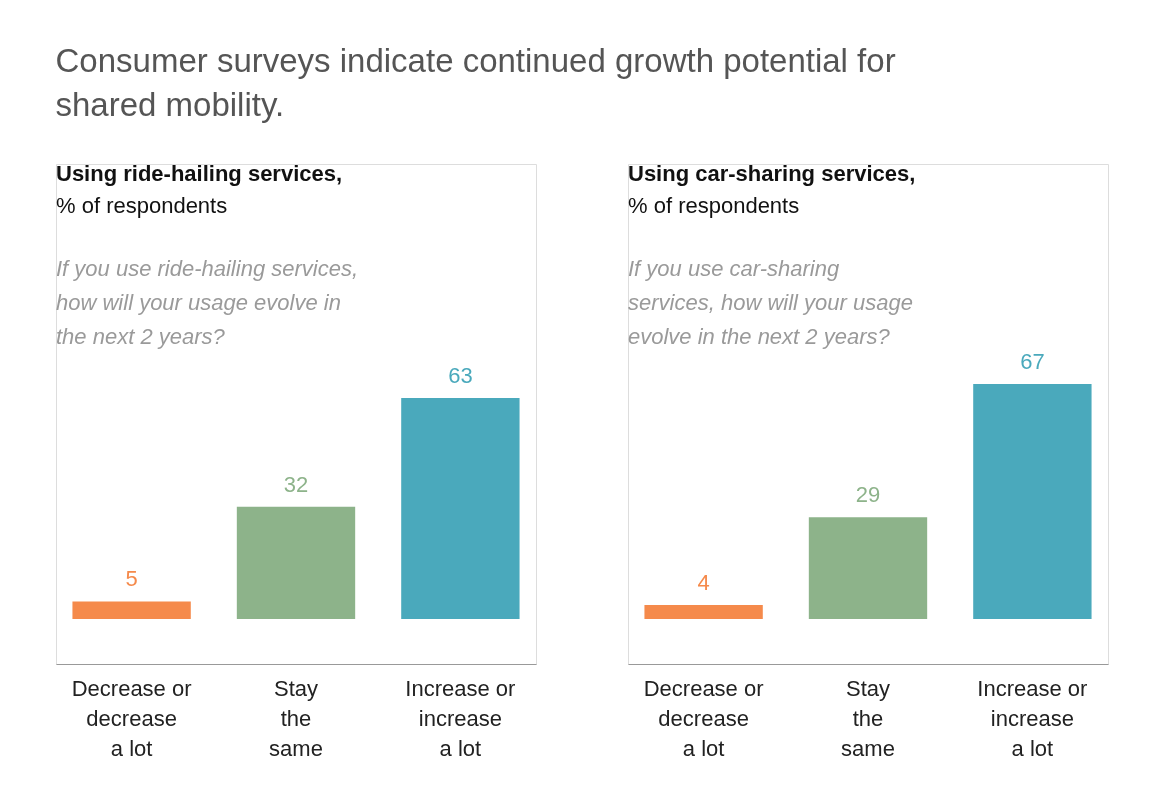  Describe the element at coordinates (1032, 361) in the screenshot. I see `data-label: 67` at that location.